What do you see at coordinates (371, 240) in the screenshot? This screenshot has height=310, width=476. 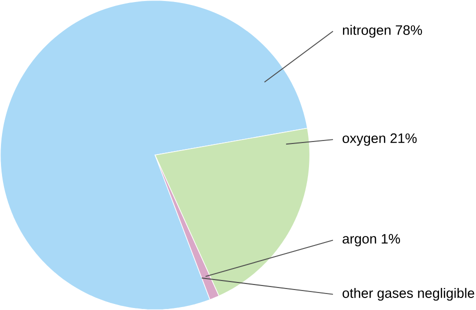 I see `slice-label: argon 1%` at bounding box center [371, 240].